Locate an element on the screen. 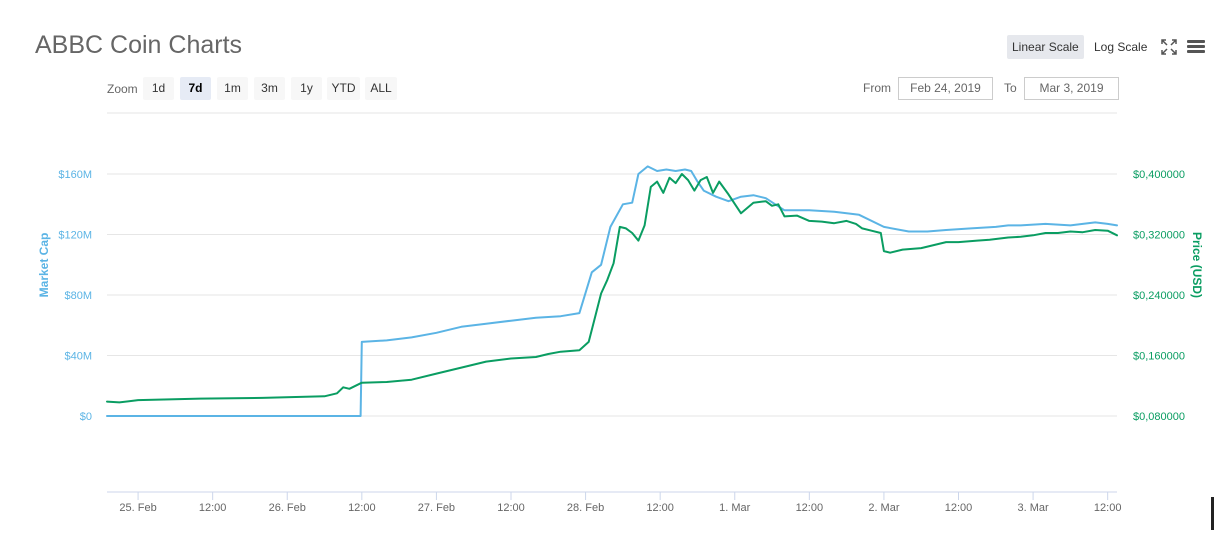 The height and width of the screenshot is (539, 1214). zoom-3m-button: 3m is located at coordinates (269, 88).